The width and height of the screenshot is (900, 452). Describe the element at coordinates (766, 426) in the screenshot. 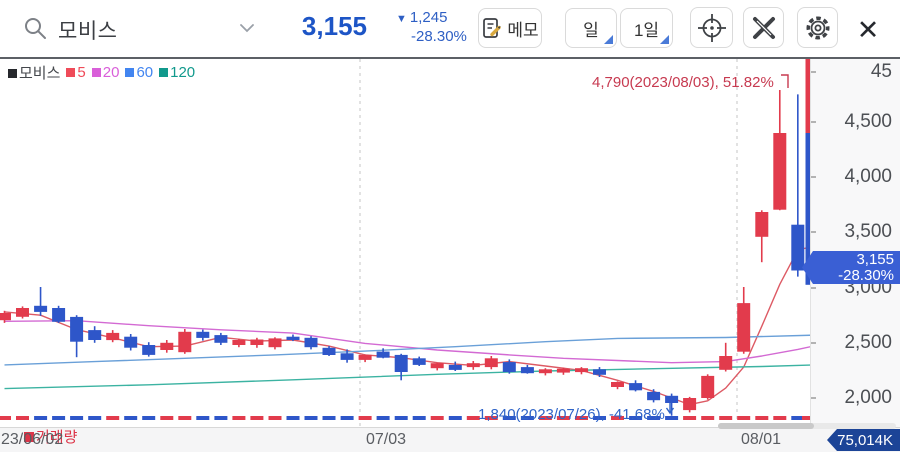

I see `scrollbar-thumb` at that location.